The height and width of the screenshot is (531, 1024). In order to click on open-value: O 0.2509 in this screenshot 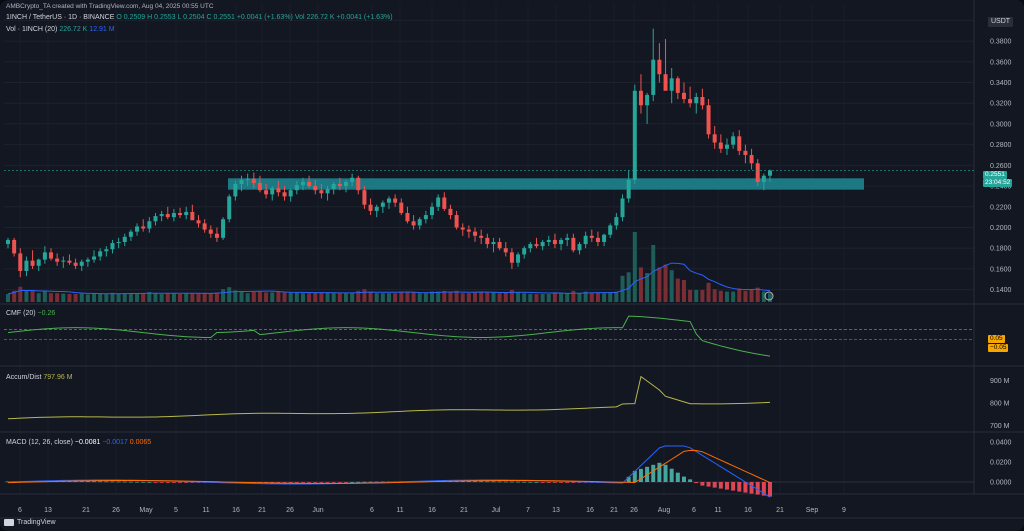, I will do `click(131, 17)`.